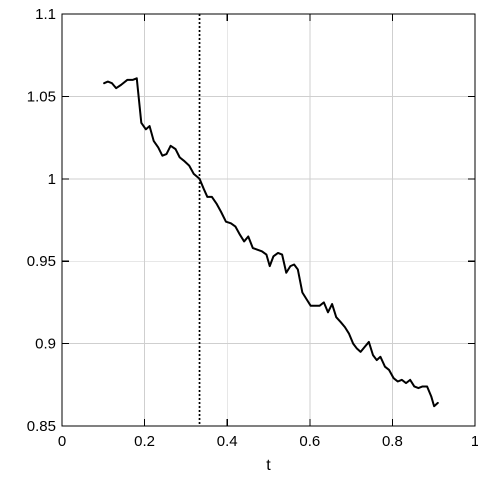 The height and width of the screenshot is (481, 478). I want to click on y-tick-label-0: 0.85, so click(41, 426).